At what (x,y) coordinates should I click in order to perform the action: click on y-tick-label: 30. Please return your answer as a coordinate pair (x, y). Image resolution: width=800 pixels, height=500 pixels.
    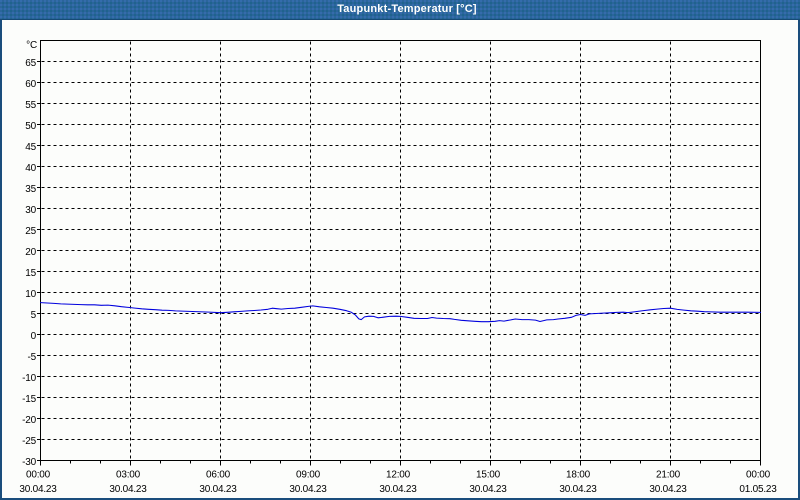
    Looking at the image, I should click on (30, 210).